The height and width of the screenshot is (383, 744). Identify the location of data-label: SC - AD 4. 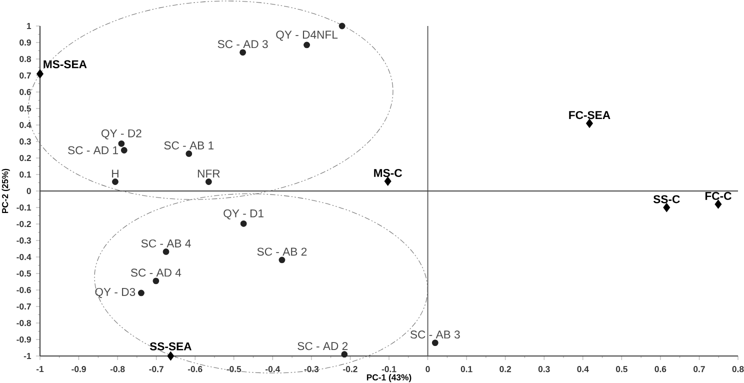
(156, 272).